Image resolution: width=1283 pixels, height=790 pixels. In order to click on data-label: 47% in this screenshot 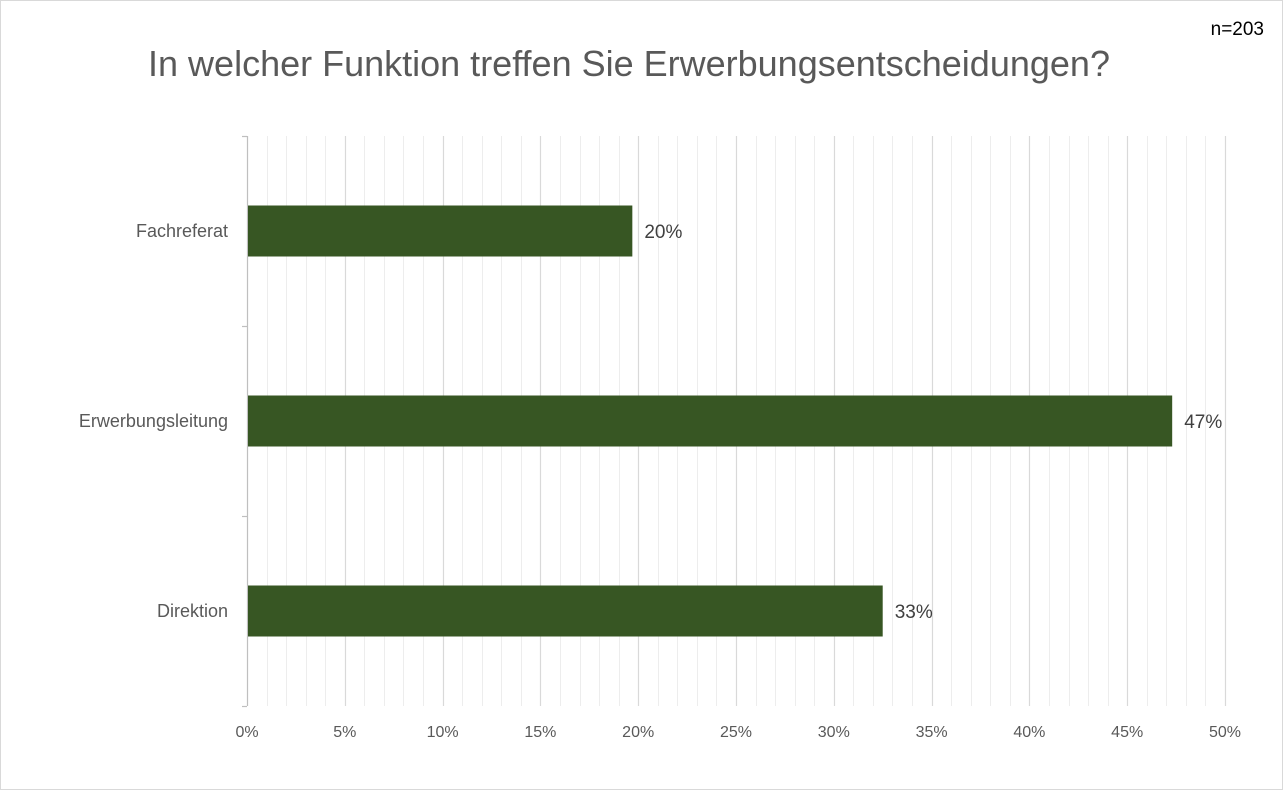, I will do `click(1203, 422)`.